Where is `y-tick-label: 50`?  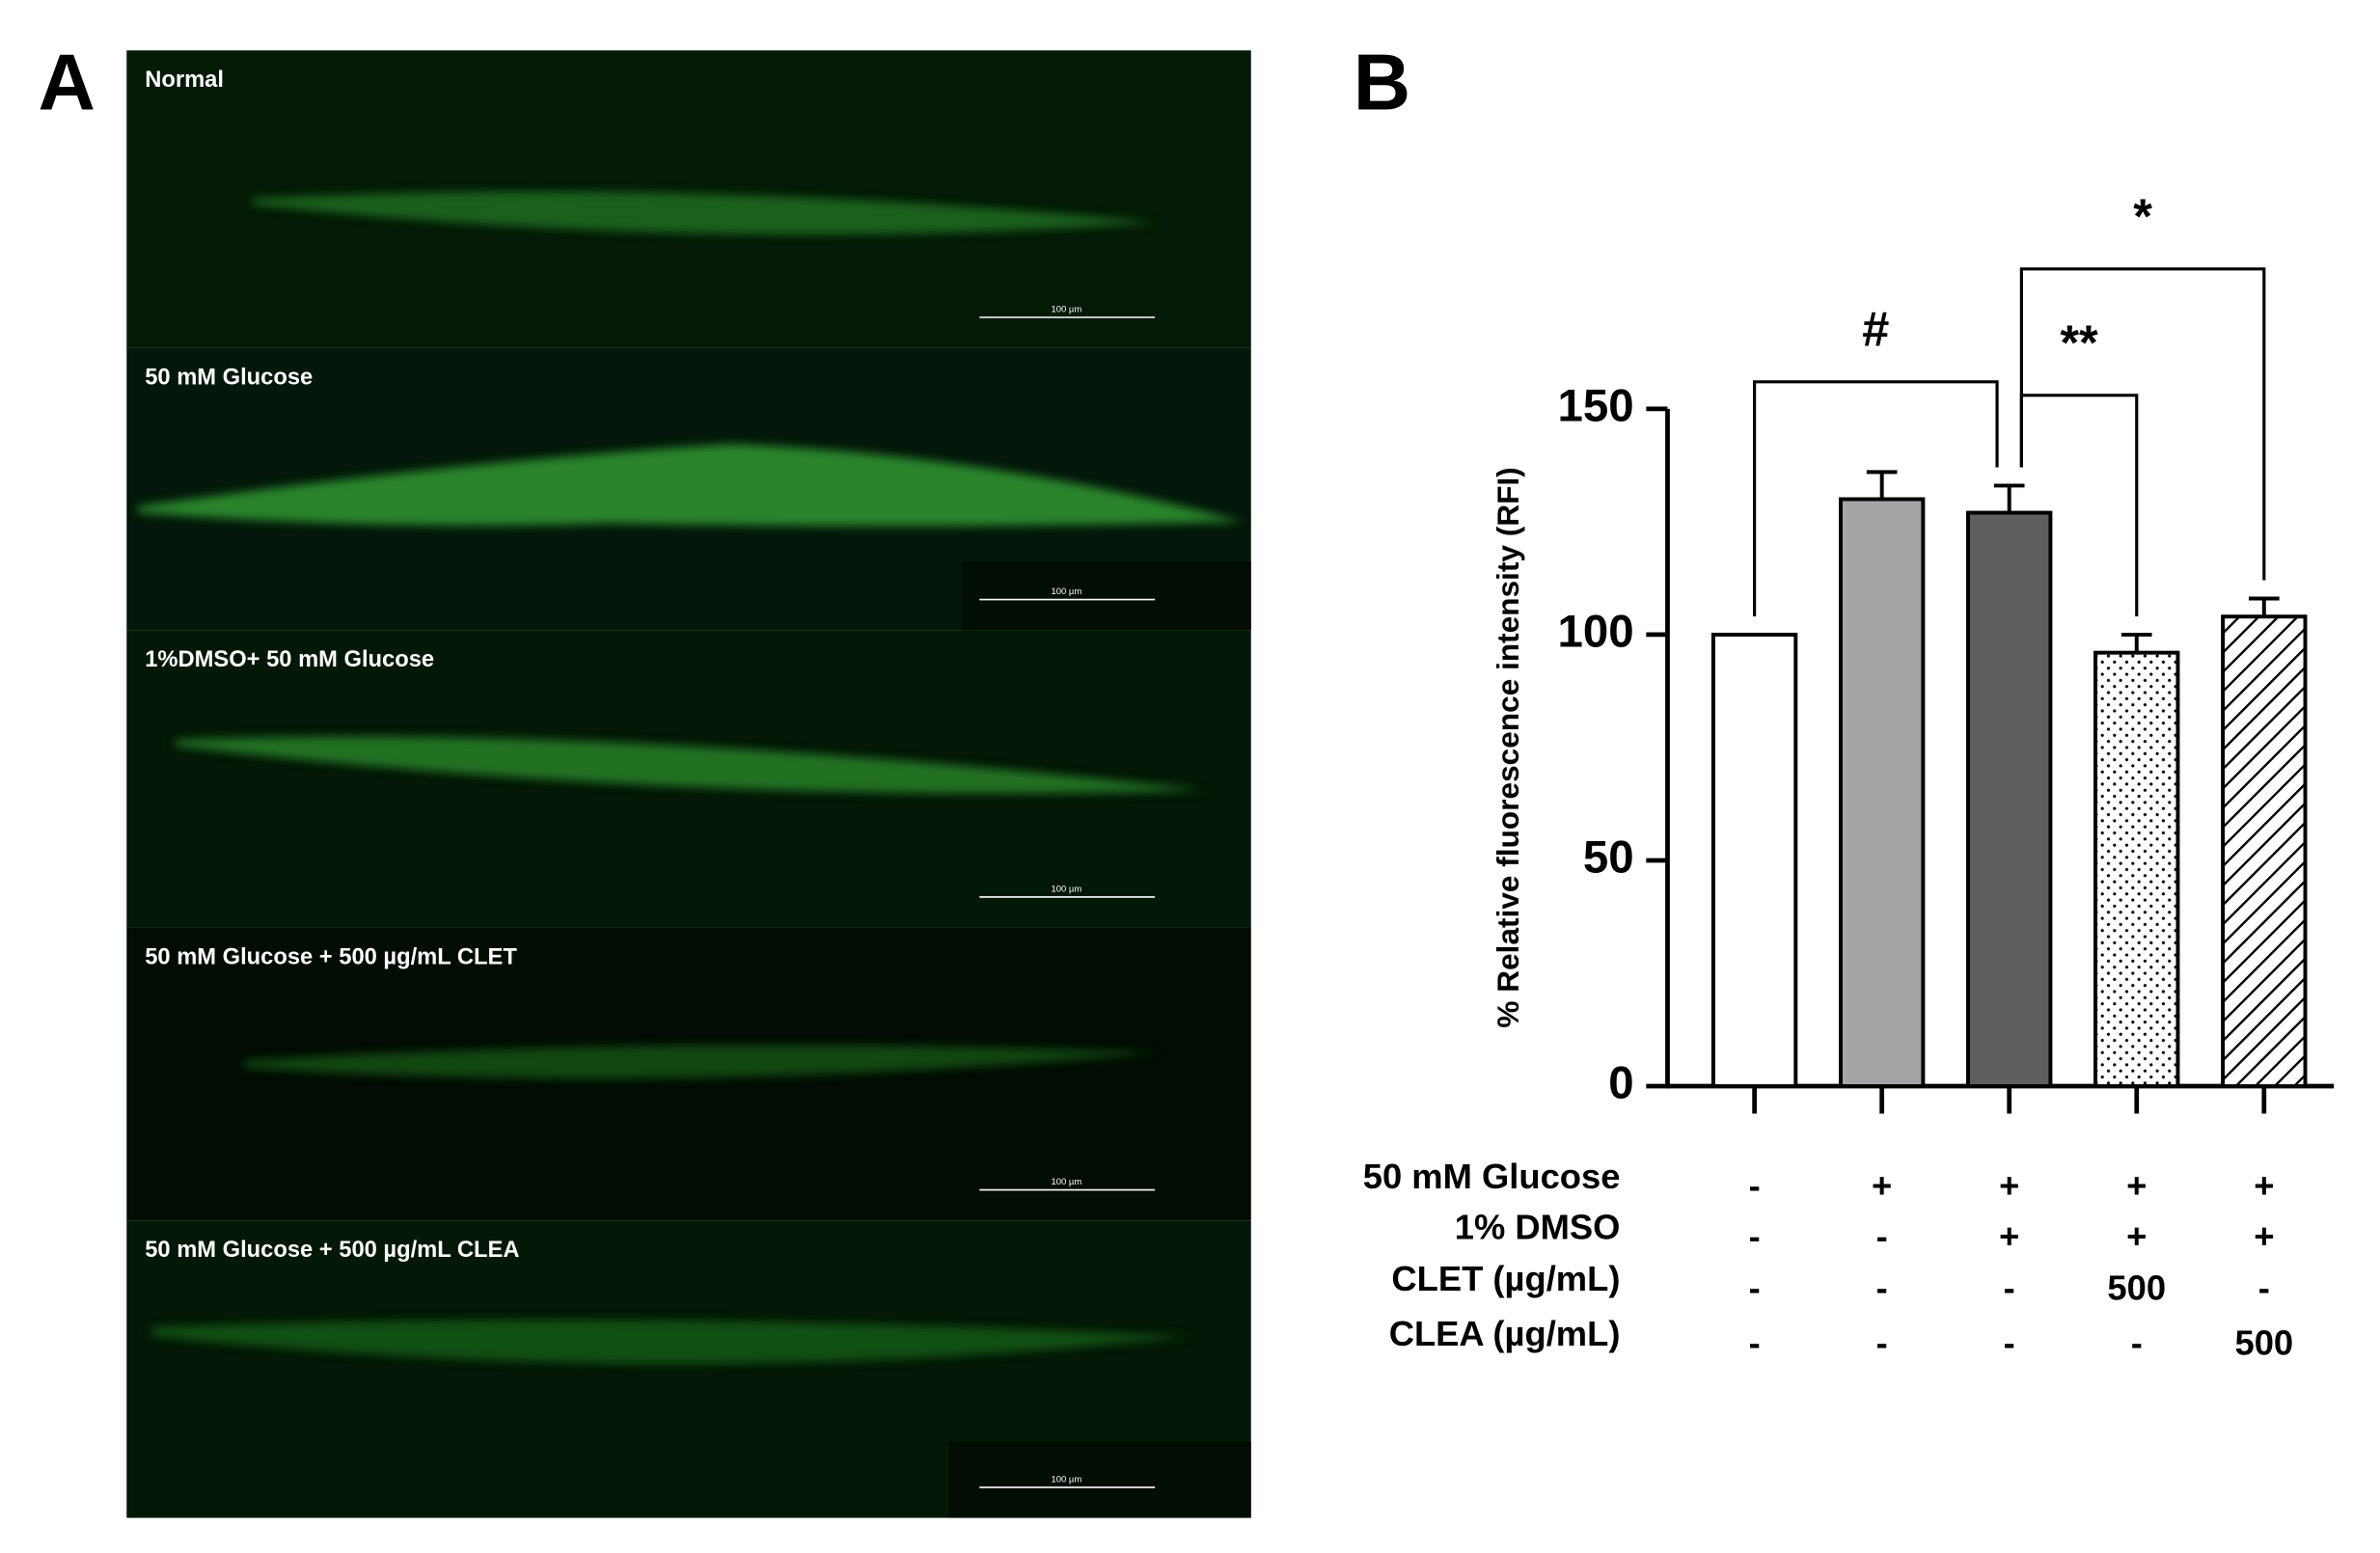
y-tick-label: 50 is located at coordinates (1608, 858).